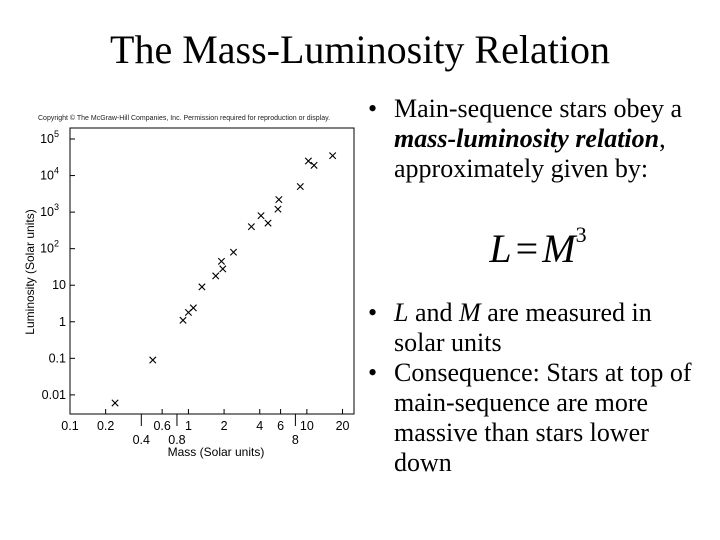  Describe the element at coordinates (30, 271) in the screenshot. I see `y-axis-label: Luminosity (Solar units)` at that location.